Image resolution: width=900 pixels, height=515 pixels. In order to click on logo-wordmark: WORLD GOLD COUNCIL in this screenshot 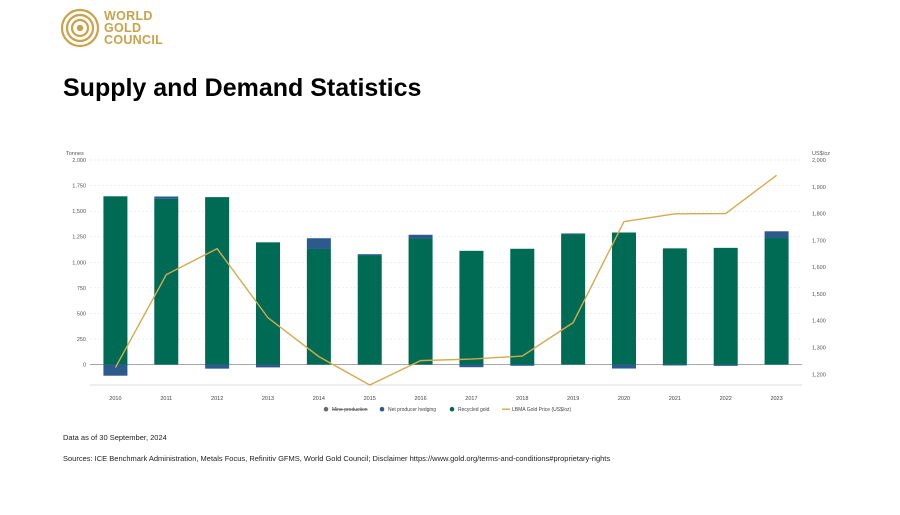, I will do `click(134, 28)`.